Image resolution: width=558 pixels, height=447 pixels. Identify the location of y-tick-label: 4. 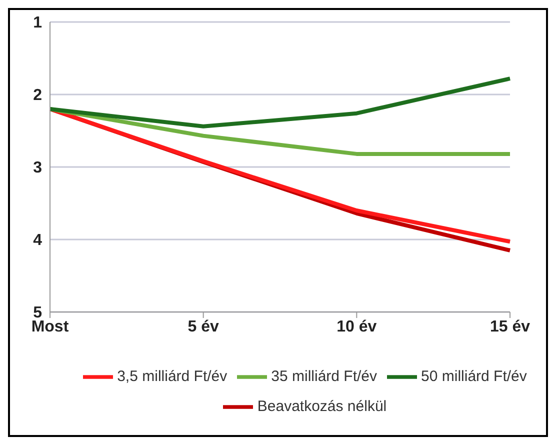
(37, 241).